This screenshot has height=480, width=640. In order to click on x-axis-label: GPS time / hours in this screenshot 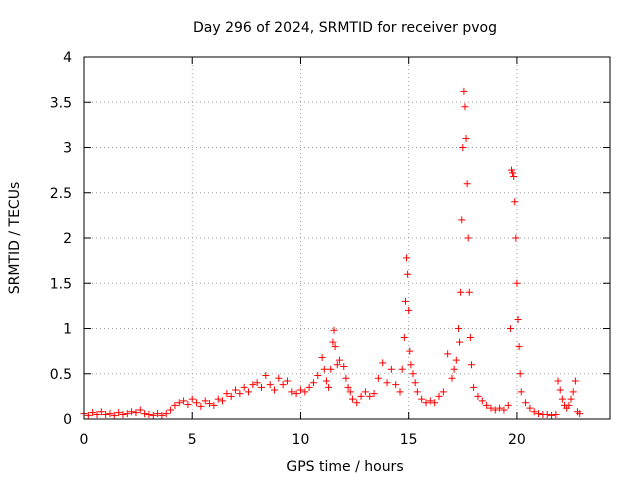, I will do `click(344, 467)`.